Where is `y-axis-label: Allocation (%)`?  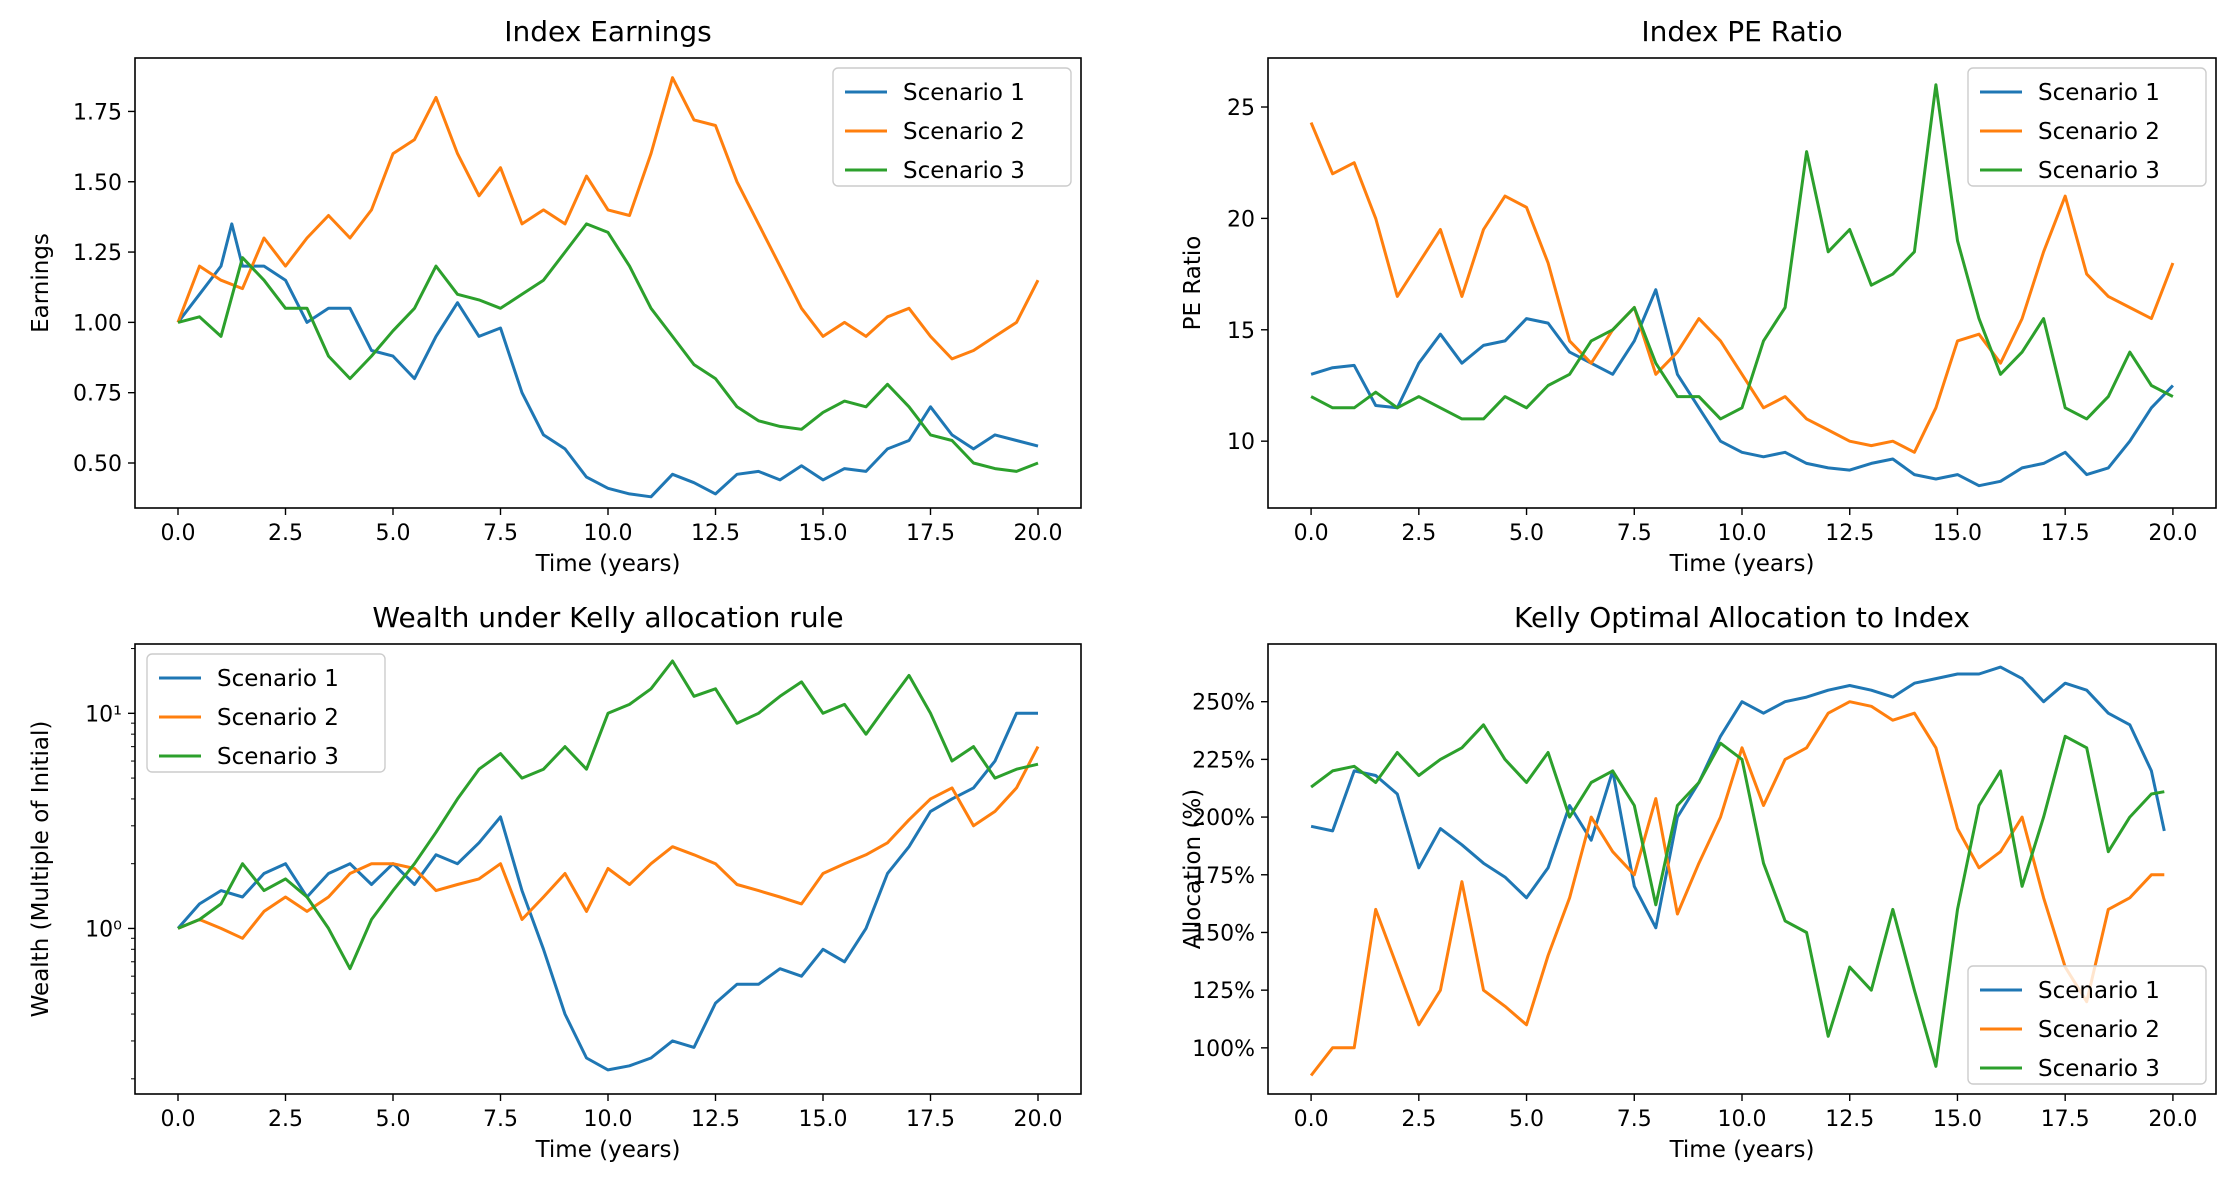
y-axis-label: Allocation (%) is located at coordinates (1193, 869).